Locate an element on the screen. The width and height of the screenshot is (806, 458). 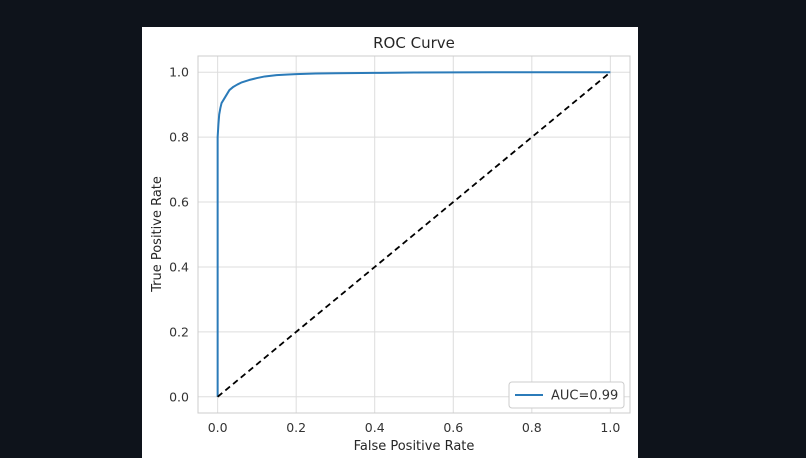
legend-box is located at coordinates (566, 395).